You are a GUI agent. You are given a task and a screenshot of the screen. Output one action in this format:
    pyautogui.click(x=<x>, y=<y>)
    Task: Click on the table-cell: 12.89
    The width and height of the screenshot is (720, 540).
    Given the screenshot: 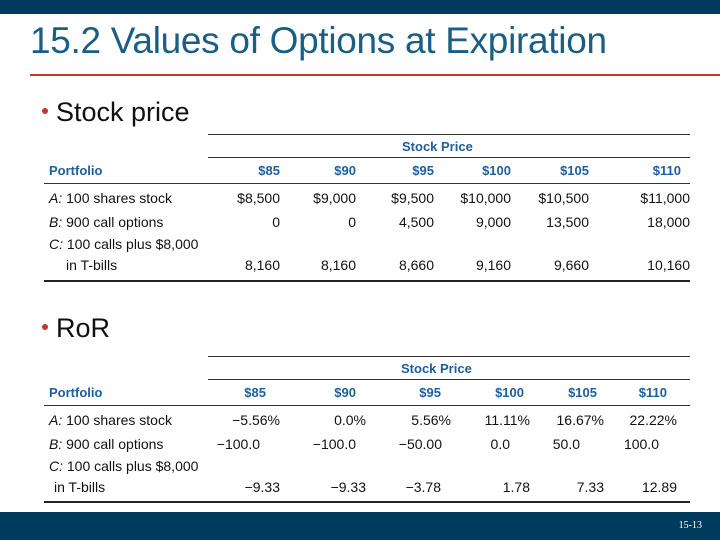 What is the action you would take?
    pyautogui.click(x=659, y=487)
    